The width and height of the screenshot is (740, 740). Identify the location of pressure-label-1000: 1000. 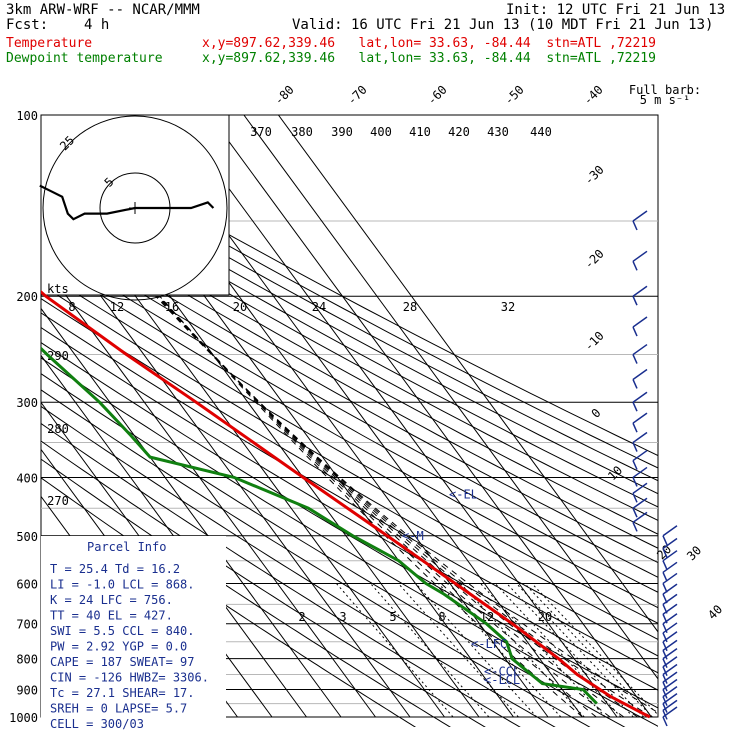
(23, 718).